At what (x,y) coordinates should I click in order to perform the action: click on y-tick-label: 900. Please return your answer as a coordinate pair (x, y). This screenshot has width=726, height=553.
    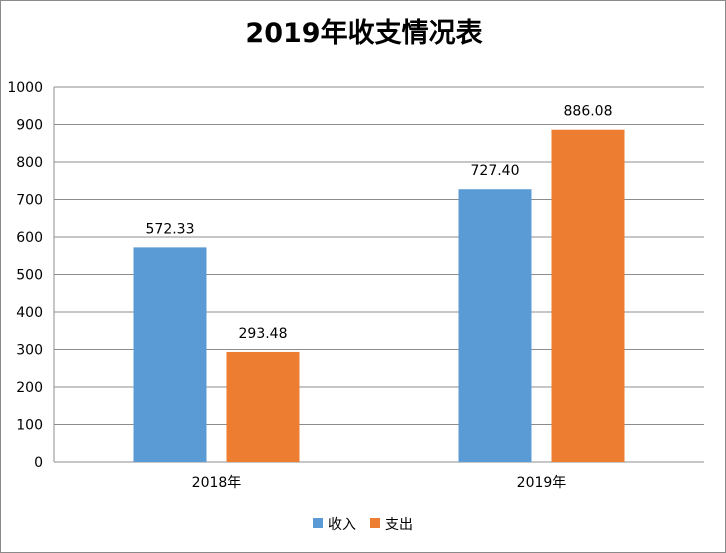
    Looking at the image, I should click on (29, 126).